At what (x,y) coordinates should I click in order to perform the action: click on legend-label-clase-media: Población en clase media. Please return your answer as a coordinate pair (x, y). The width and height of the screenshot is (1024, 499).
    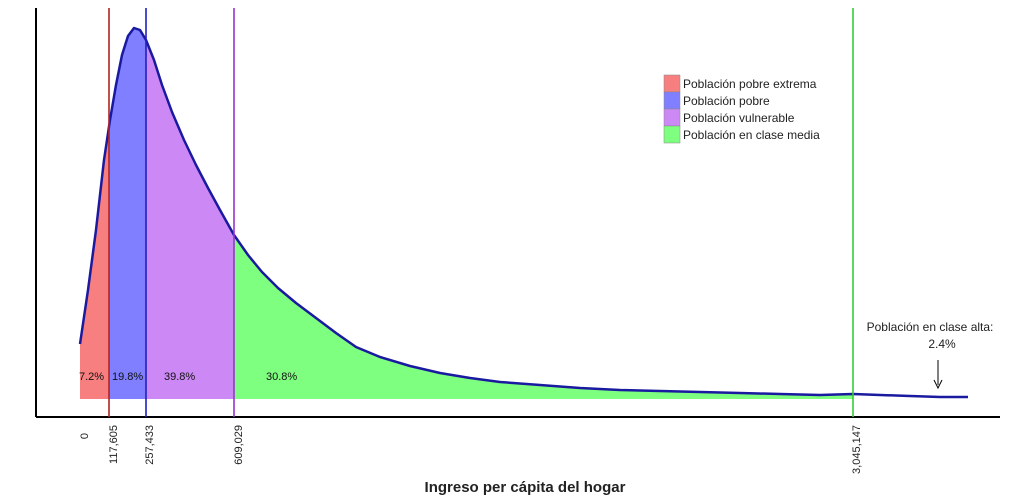
    Looking at the image, I should click on (751, 135).